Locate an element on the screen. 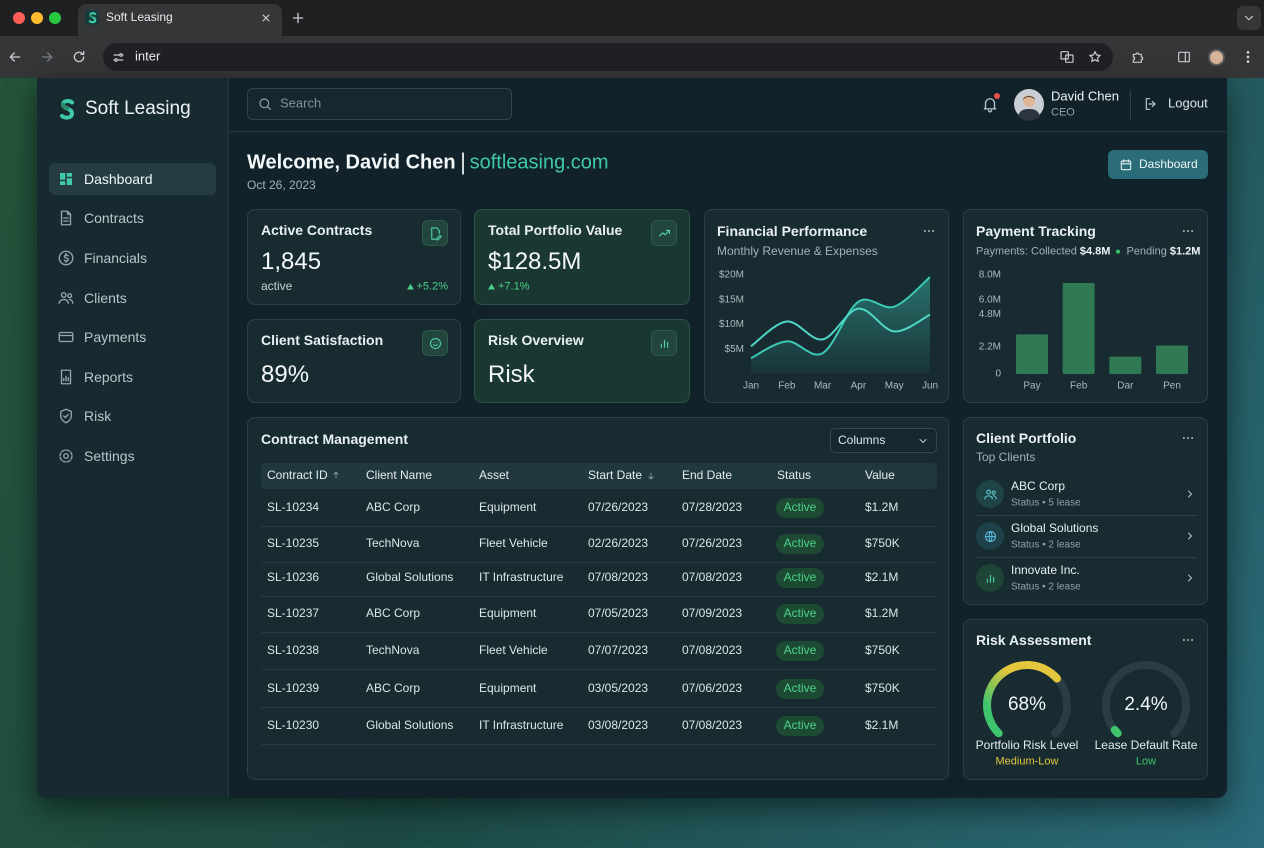 Image resolution: width=1264 pixels, height=848 pixels. table-cell: Fleet Vehicle is located at coordinates (513, 650).